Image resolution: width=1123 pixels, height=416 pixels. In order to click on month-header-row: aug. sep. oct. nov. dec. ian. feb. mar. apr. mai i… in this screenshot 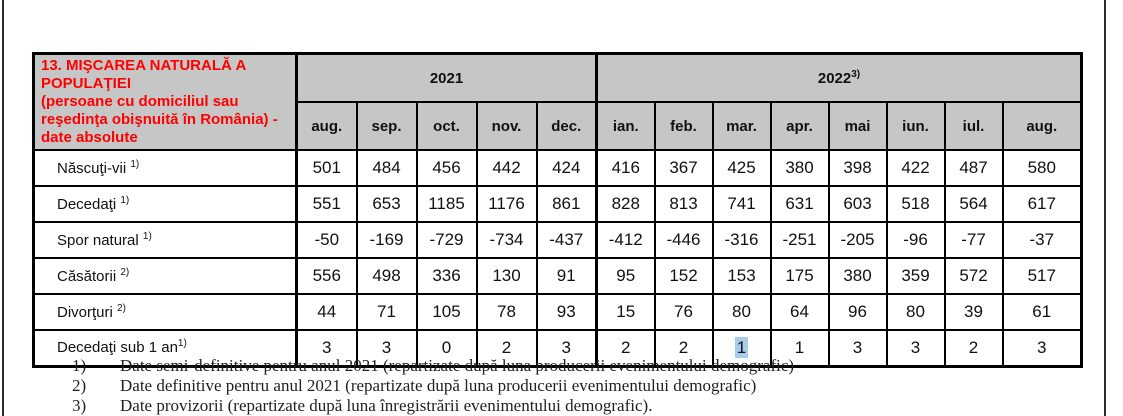, I will do `click(558, 126)`.